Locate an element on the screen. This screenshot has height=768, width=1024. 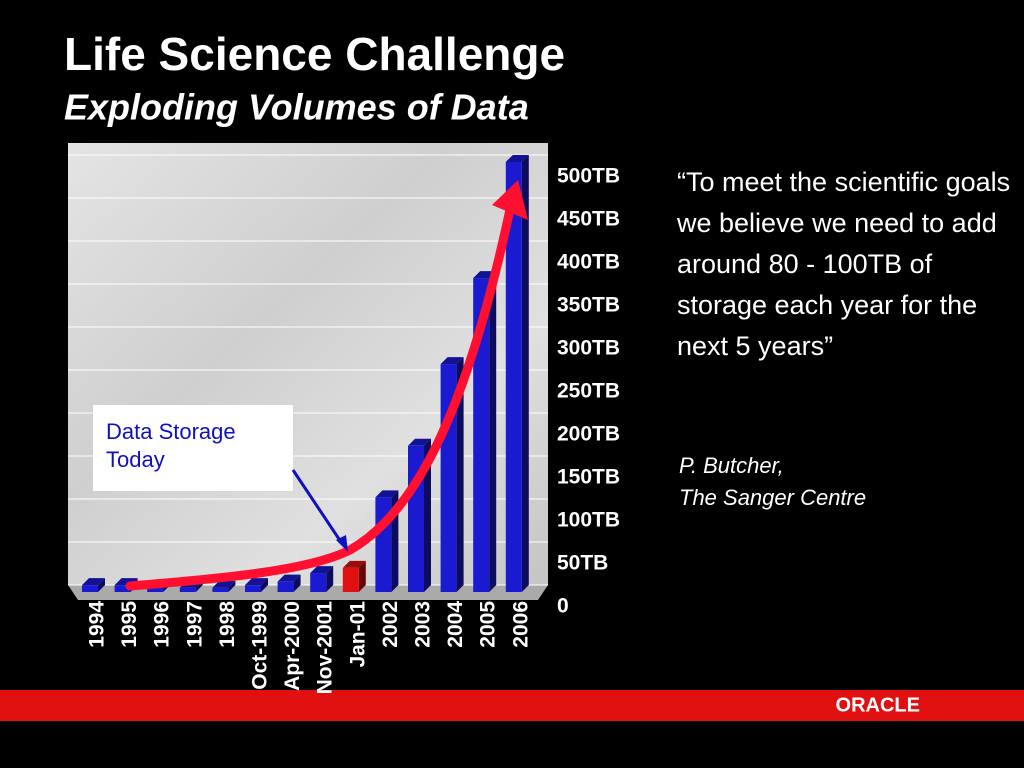
attribution-name: P. Butcher, is located at coordinates (731, 465).